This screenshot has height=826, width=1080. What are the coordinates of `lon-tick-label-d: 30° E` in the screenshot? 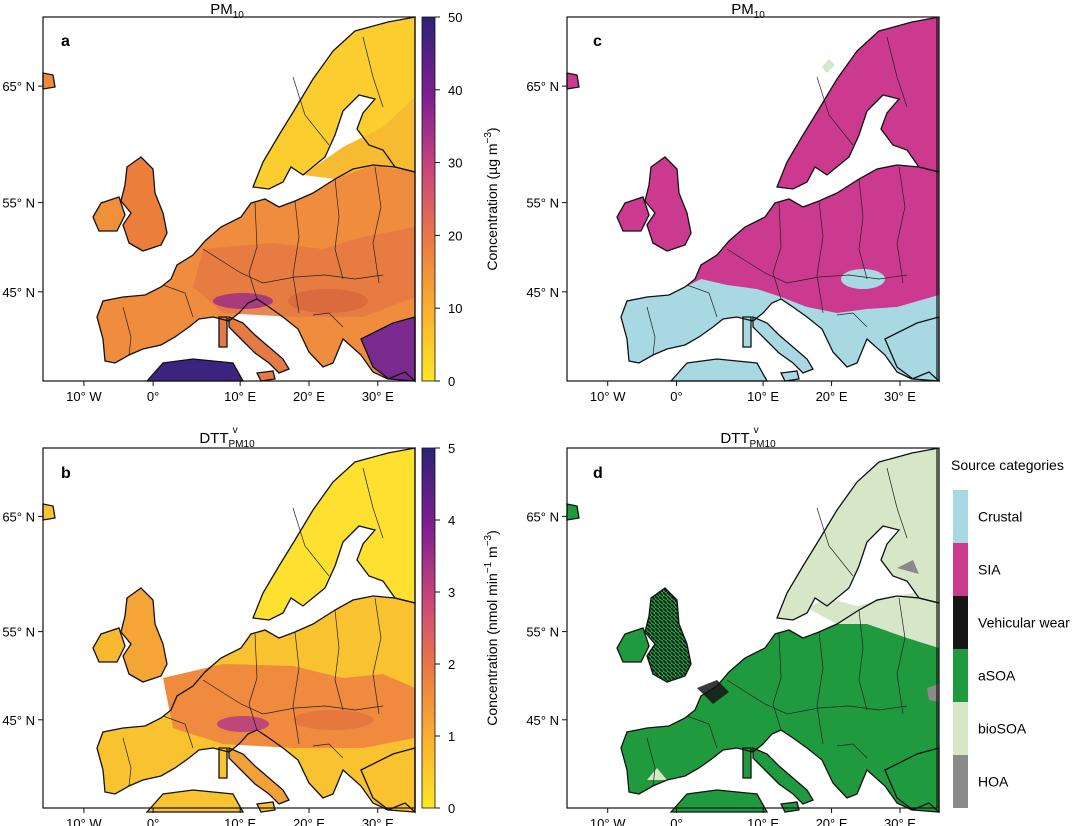 It's located at (900, 821).